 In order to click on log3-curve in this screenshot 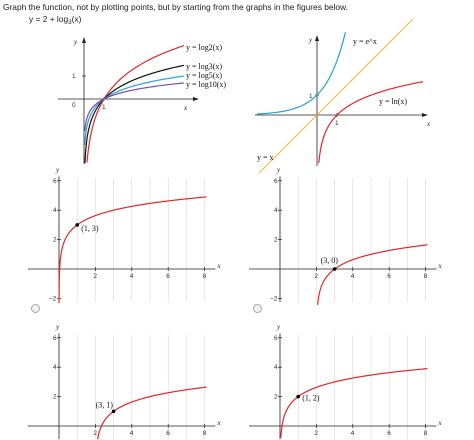, I will do `click(134, 114)`.